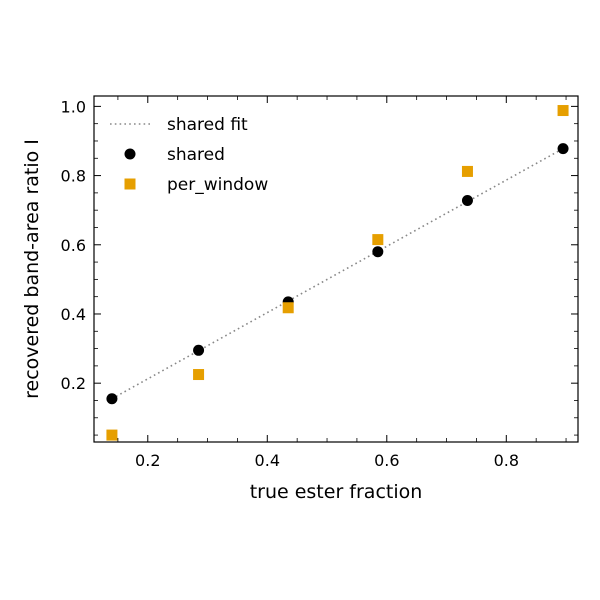 The height and width of the screenshot is (600, 600). What do you see at coordinates (196, 155) in the screenshot?
I see `legend-label-shared: shared` at bounding box center [196, 155].